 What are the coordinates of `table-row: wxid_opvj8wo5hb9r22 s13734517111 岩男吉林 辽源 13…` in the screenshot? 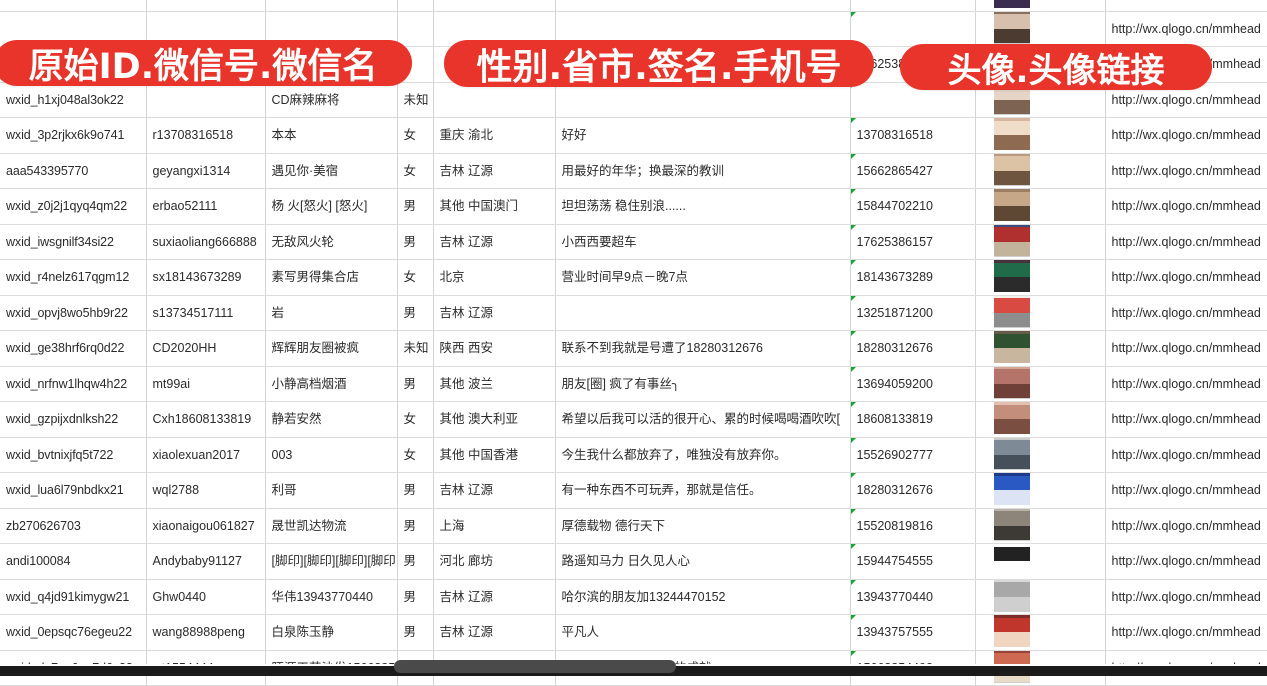 It's located at (633, 313).